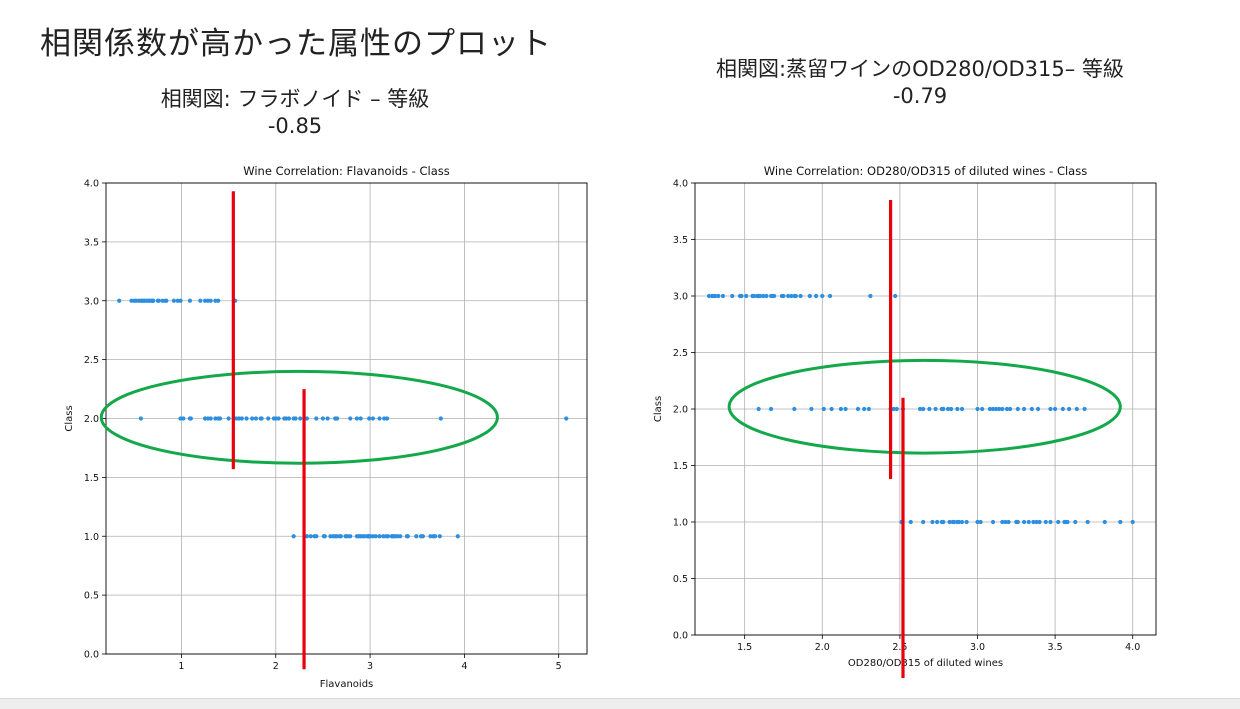  I want to click on chart1-ytick-label: 1.0, so click(91, 537).